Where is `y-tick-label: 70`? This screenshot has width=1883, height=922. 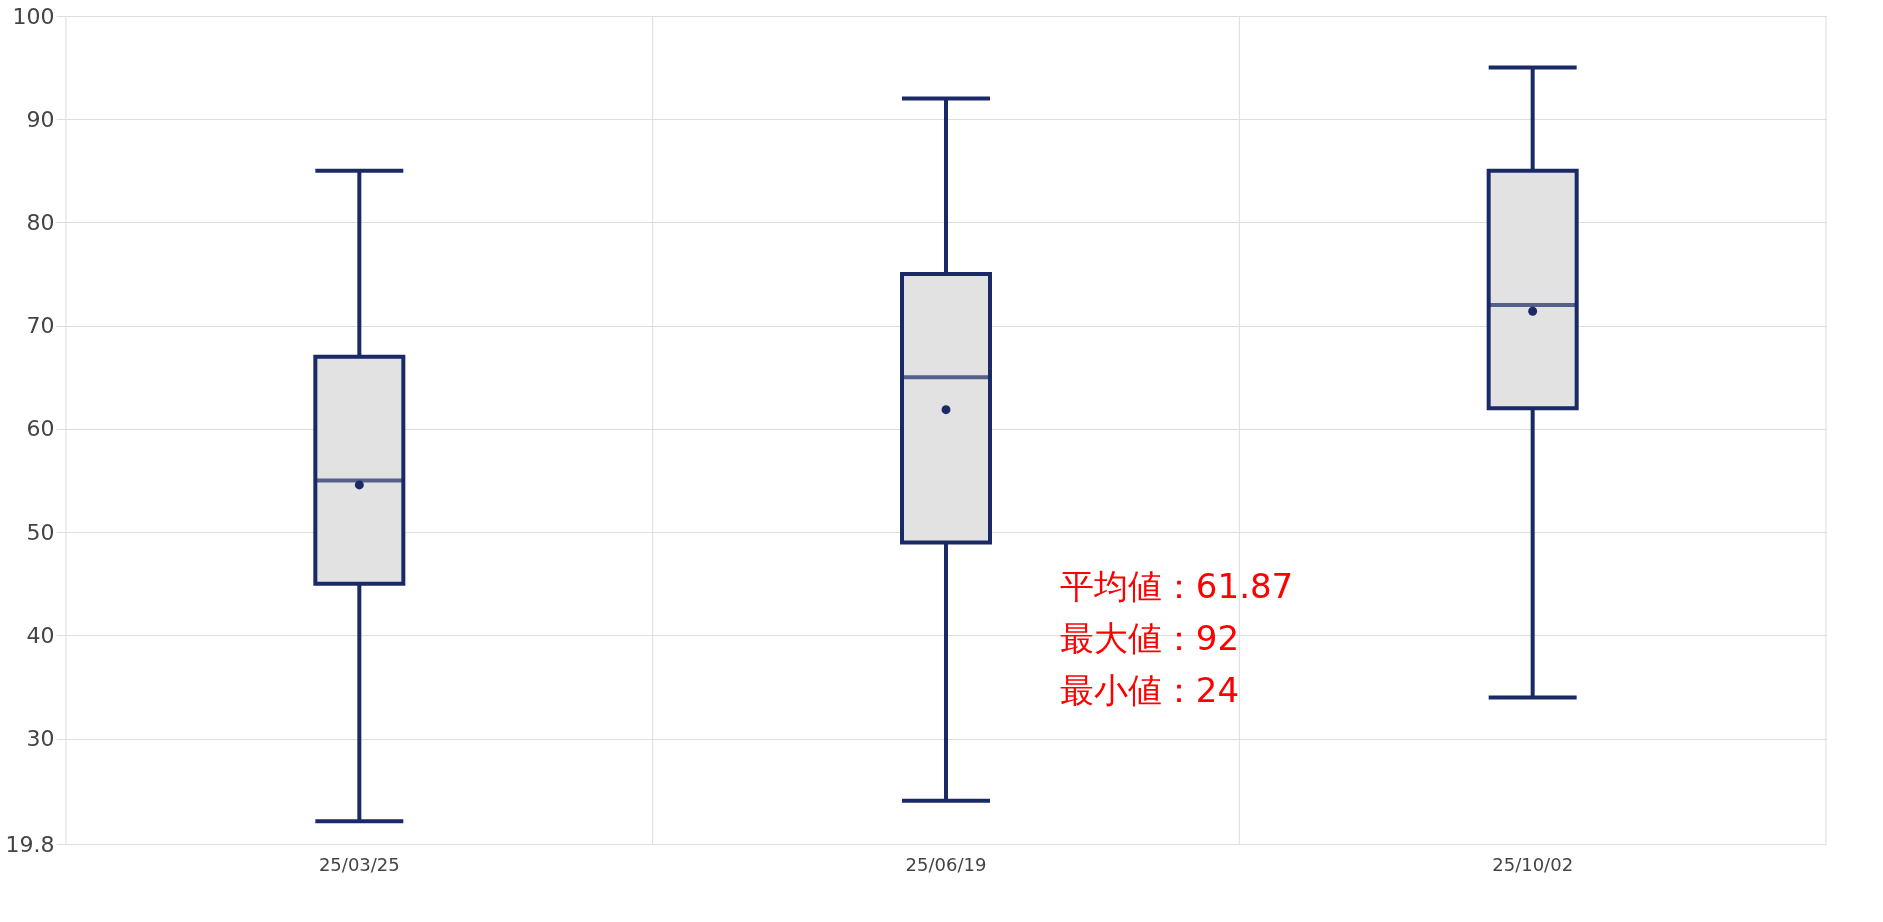 y-tick-label: 70 is located at coordinates (40, 326).